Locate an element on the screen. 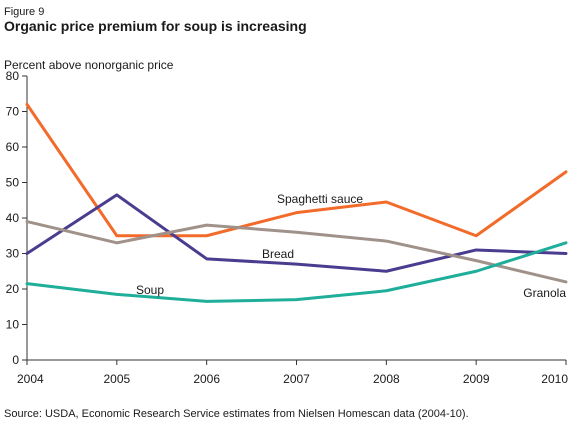 This screenshot has height=428, width=587. y-tick-label: 80 is located at coordinates (13, 76).